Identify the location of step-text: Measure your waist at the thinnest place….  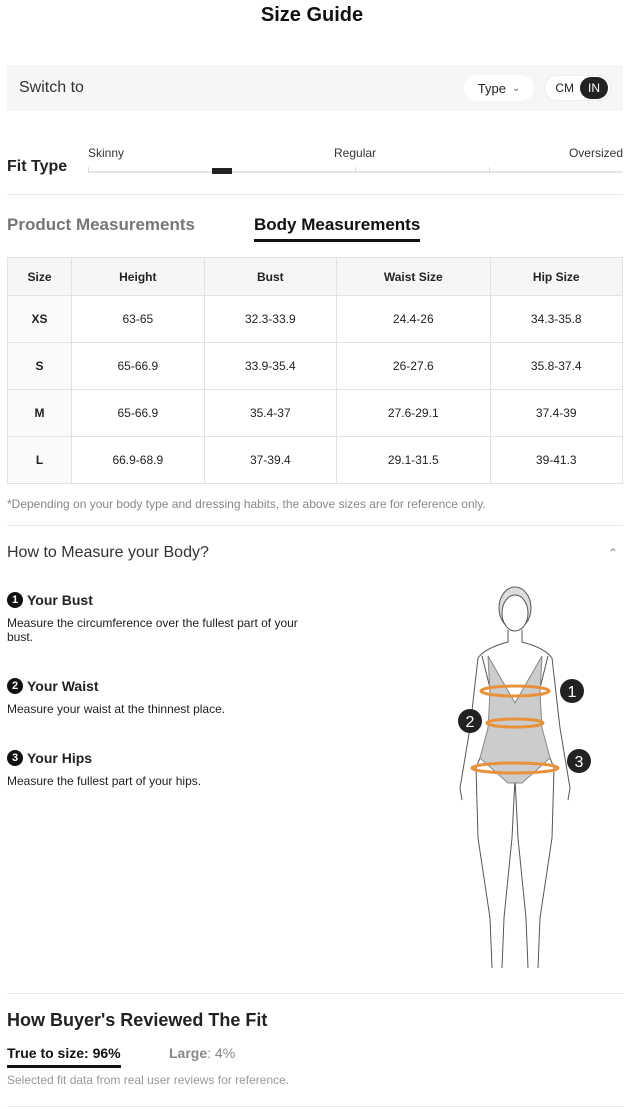
(116, 709).